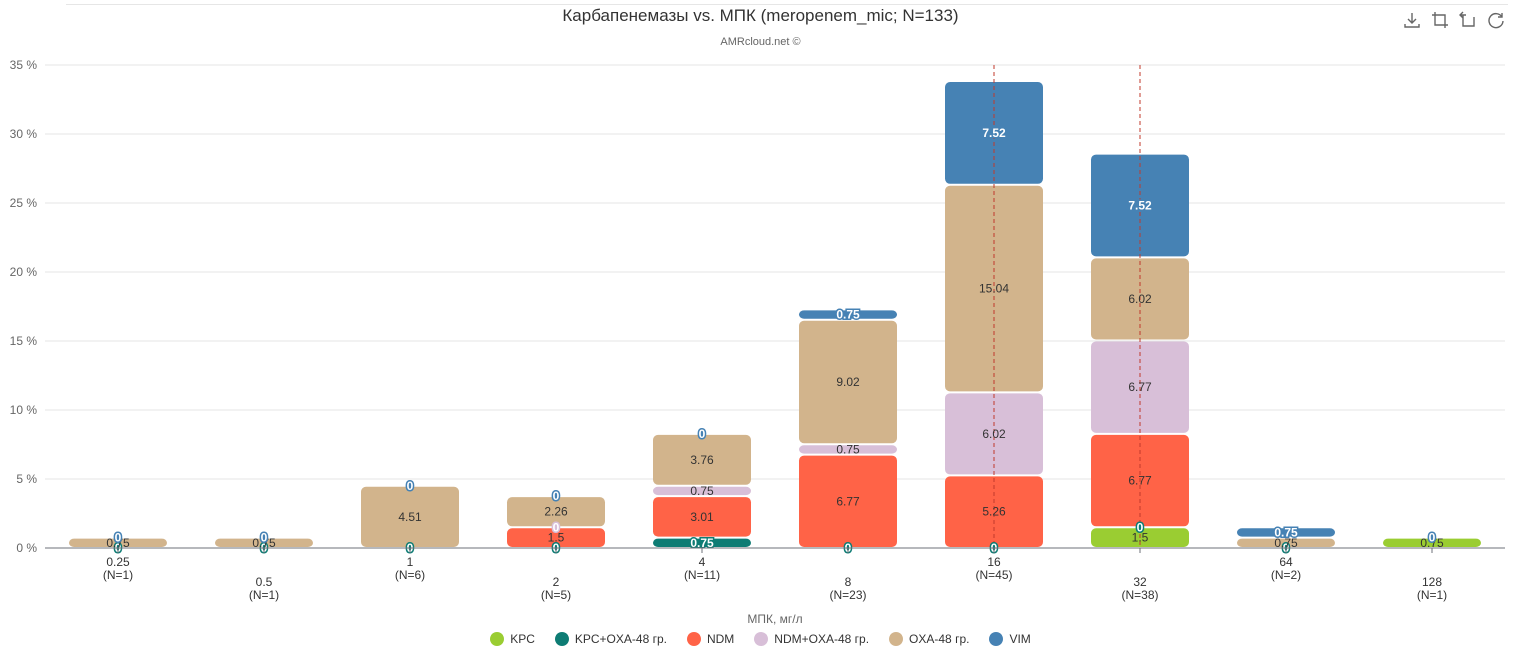 The image size is (1521, 666). I want to click on data-label: 3.76, so click(702, 460).